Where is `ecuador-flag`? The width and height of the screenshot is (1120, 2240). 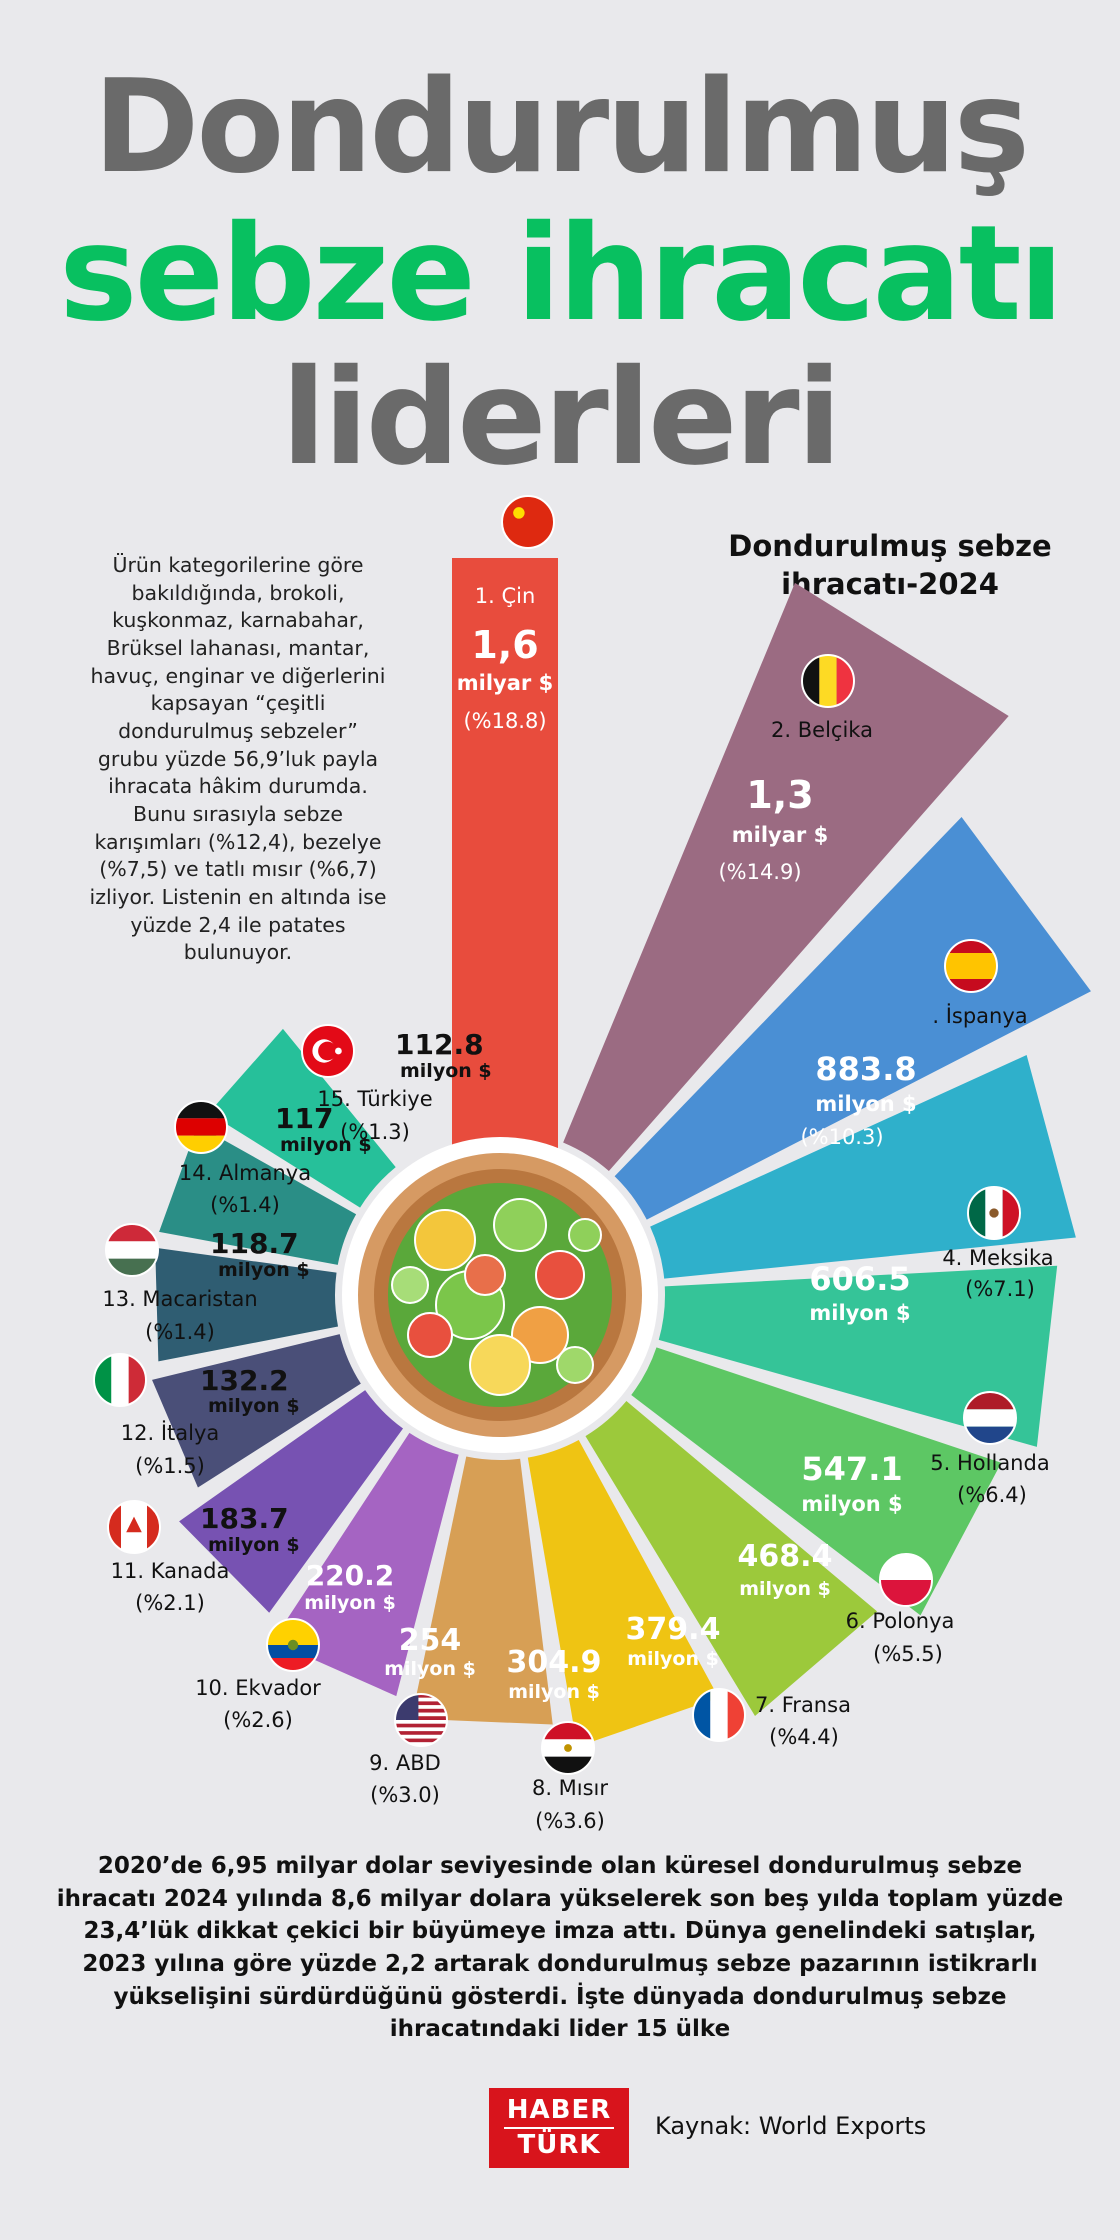
ecuador-flag is located at coordinates (293, 1645).